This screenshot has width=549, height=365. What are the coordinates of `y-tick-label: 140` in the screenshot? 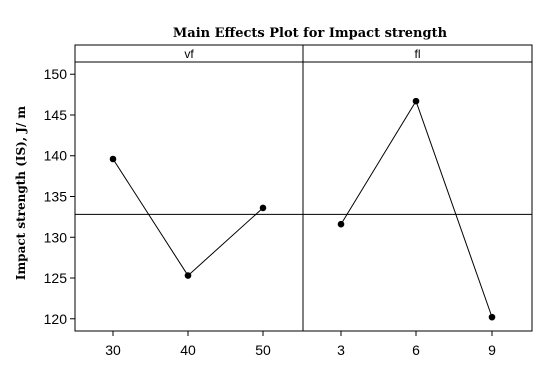 It's located at (56, 156).